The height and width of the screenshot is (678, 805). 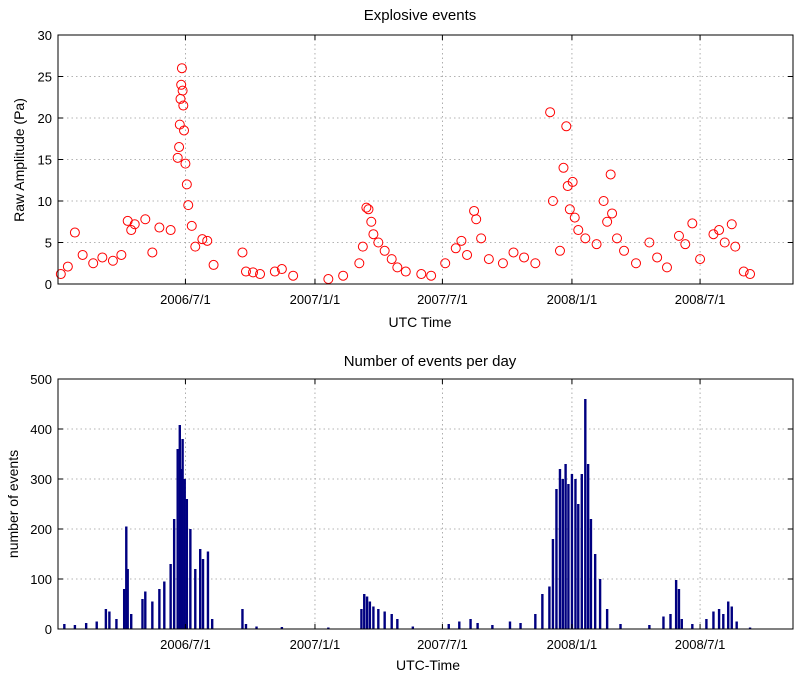 I want to click on scatter-title: Explosive events, so click(x=420, y=15).